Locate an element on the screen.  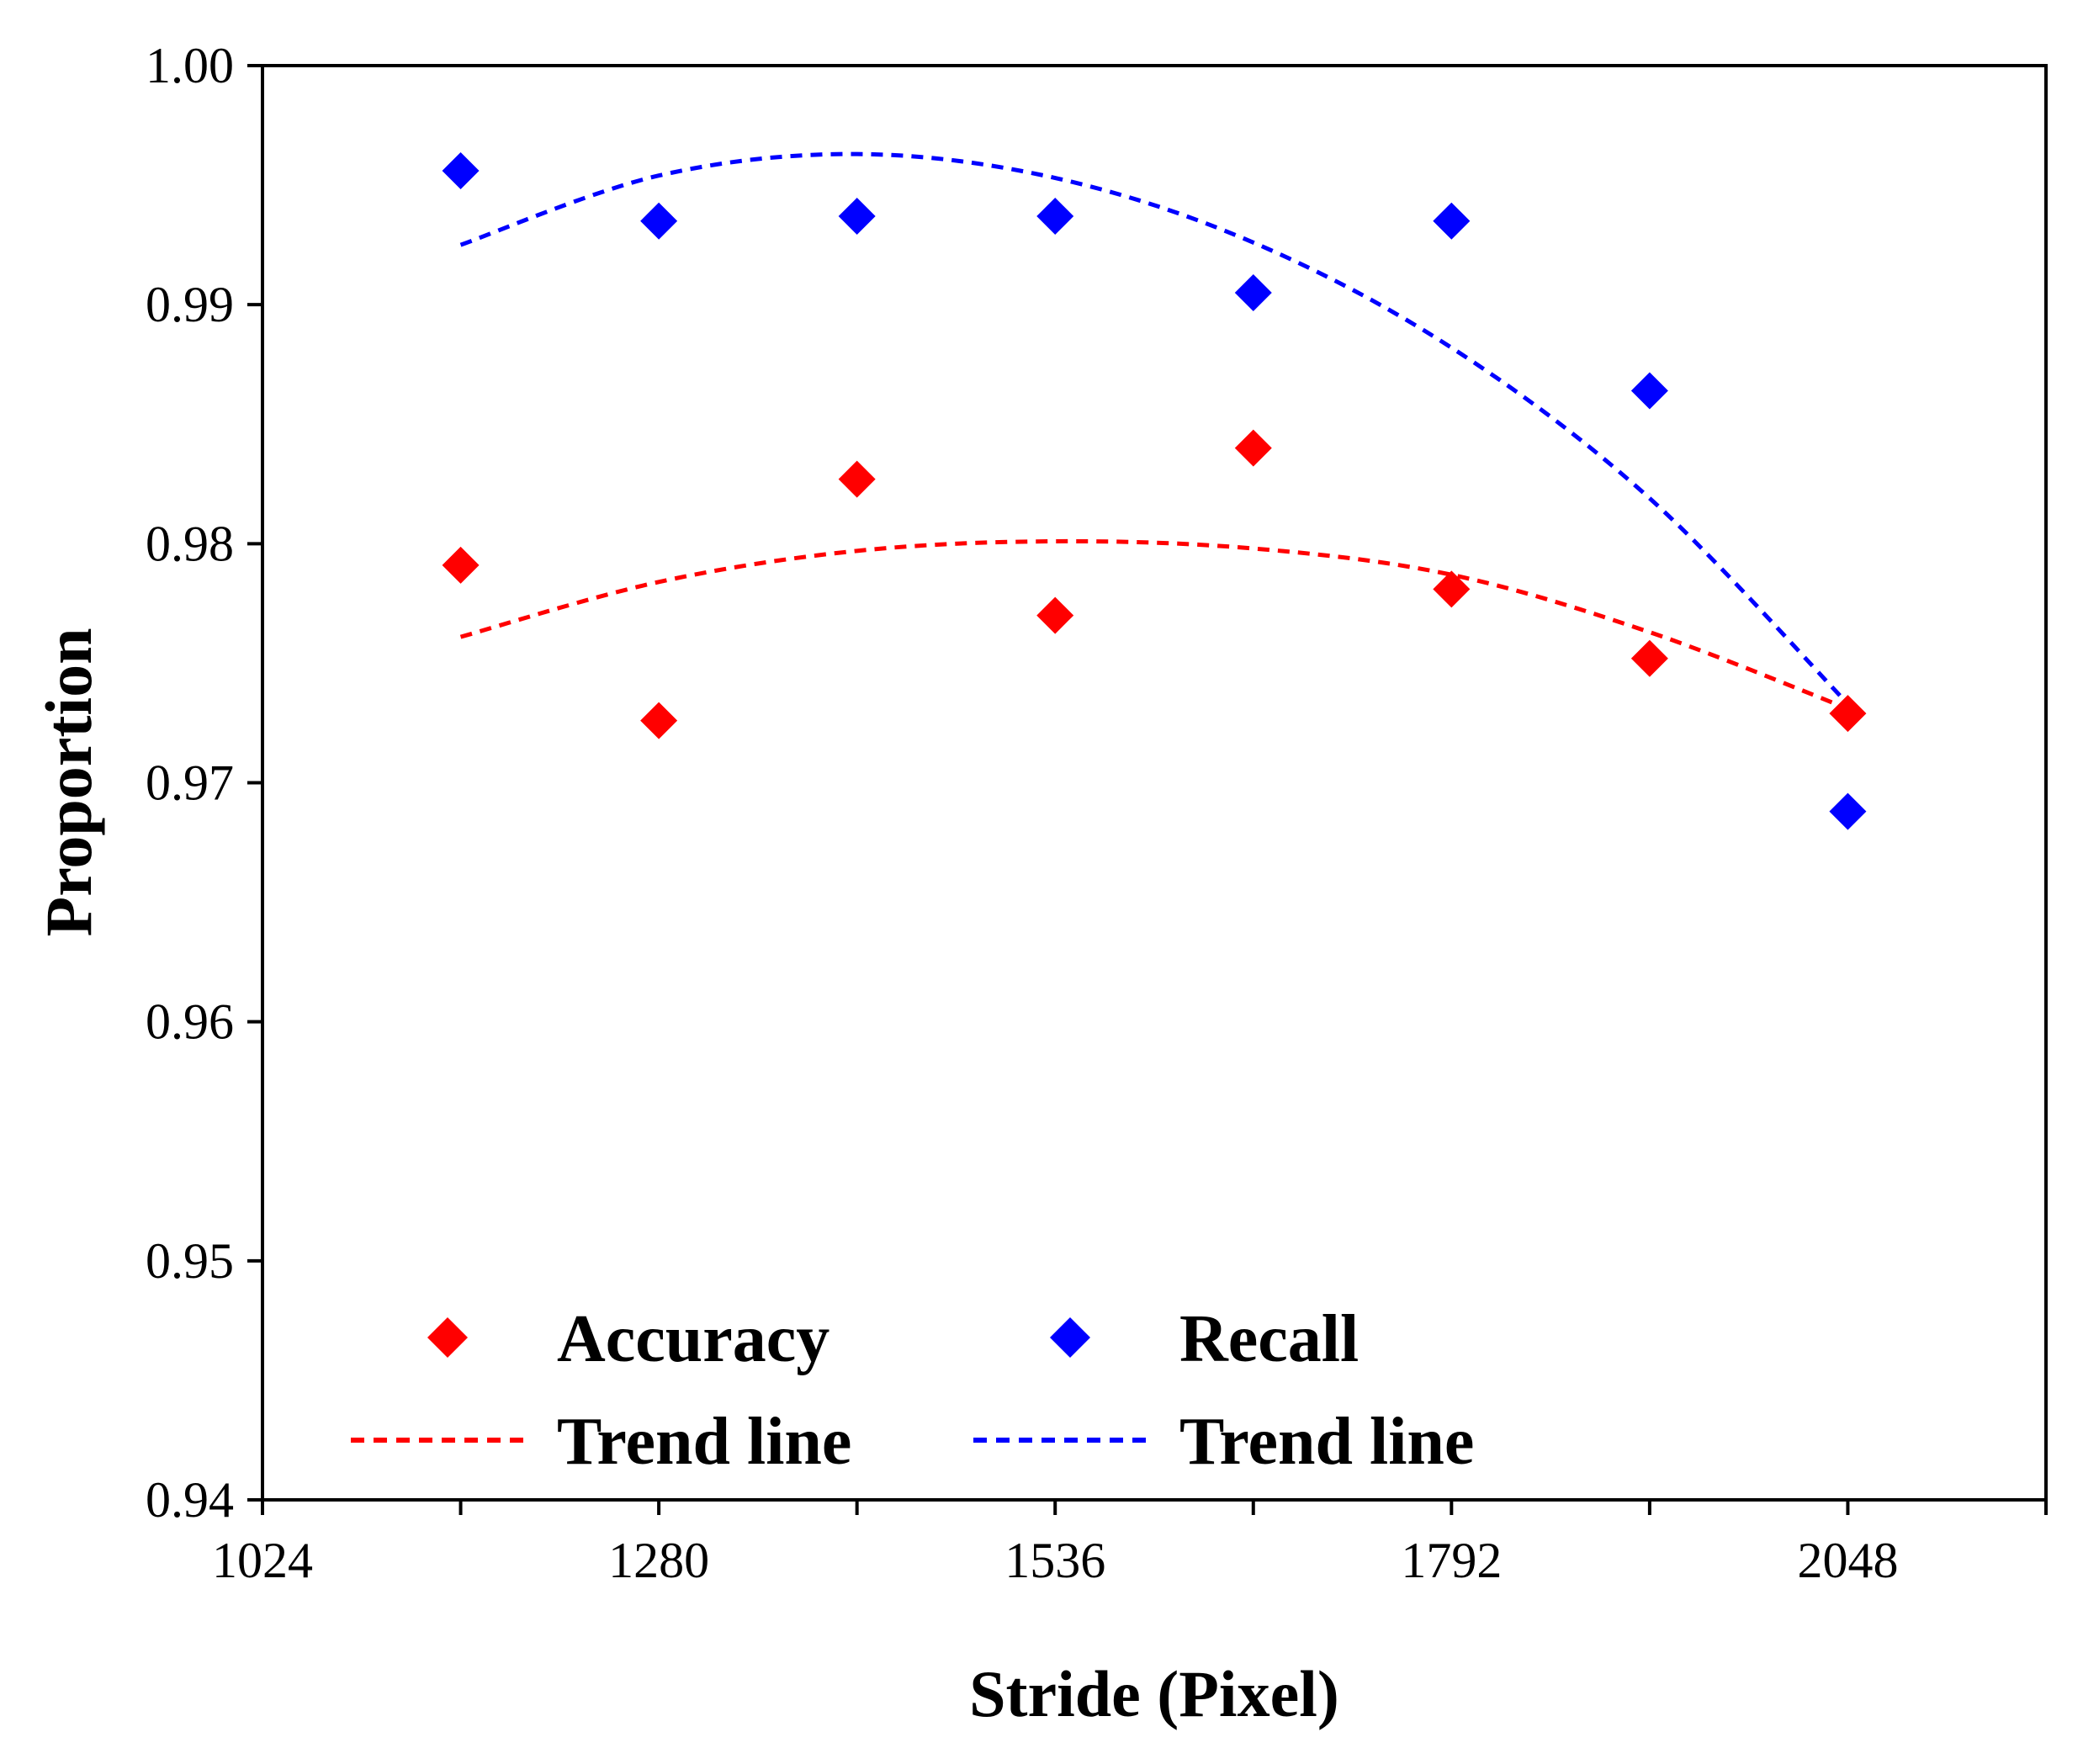
legend: Accuracy Recall Trend line Trend line is located at coordinates (912, 1390).